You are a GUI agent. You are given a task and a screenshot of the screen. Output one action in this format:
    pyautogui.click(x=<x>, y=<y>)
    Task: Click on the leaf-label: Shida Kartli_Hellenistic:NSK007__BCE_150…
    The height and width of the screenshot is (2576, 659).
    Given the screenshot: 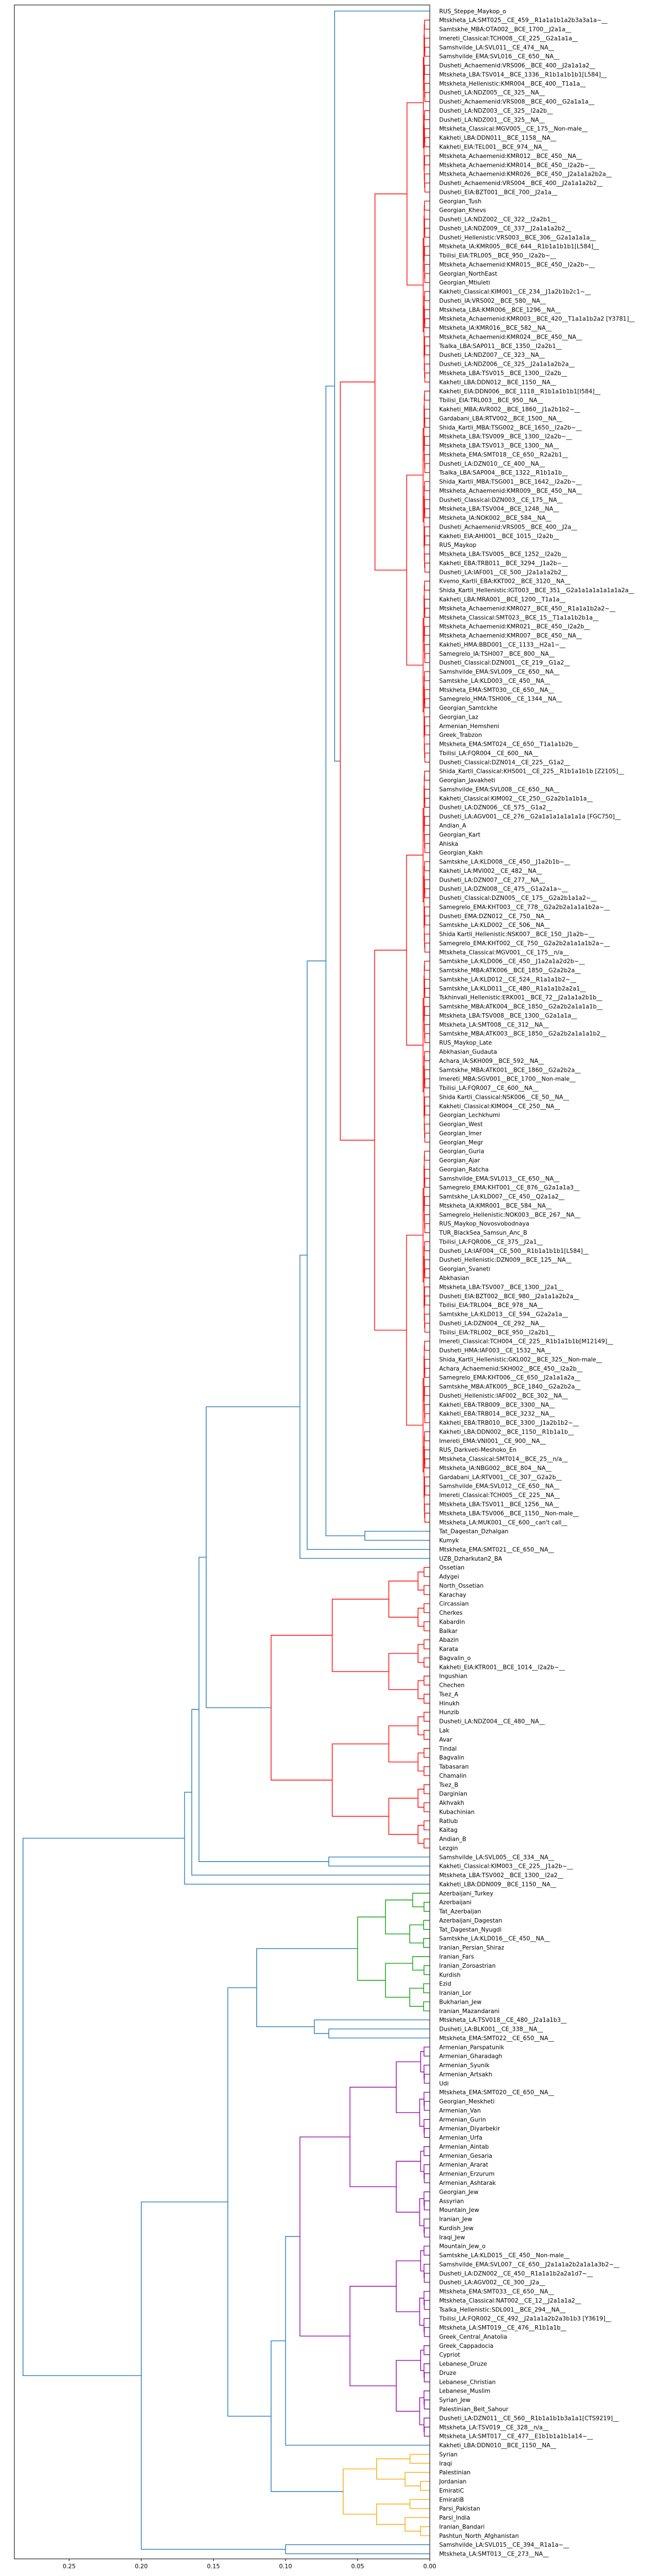 What is the action you would take?
    pyautogui.click(x=517, y=934)
    